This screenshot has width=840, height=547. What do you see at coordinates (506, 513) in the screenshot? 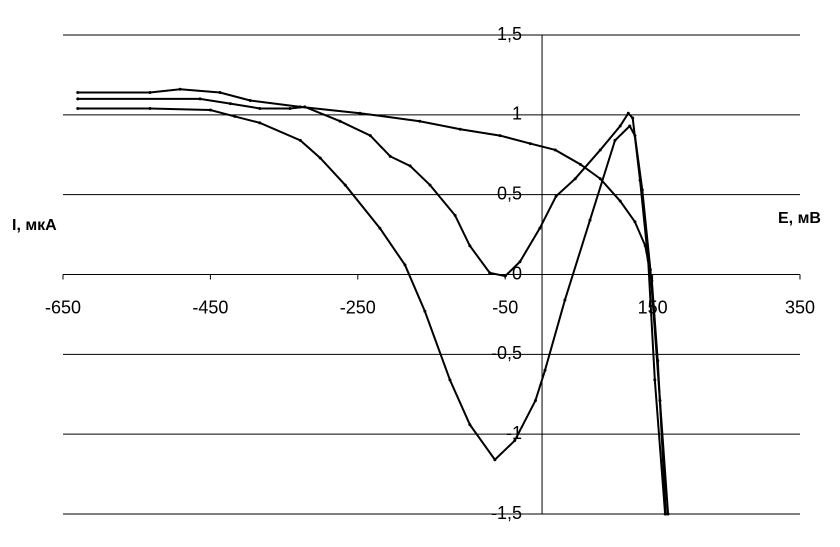
I see `y-tick-label: -1,5` at bounding box center [506, 513].